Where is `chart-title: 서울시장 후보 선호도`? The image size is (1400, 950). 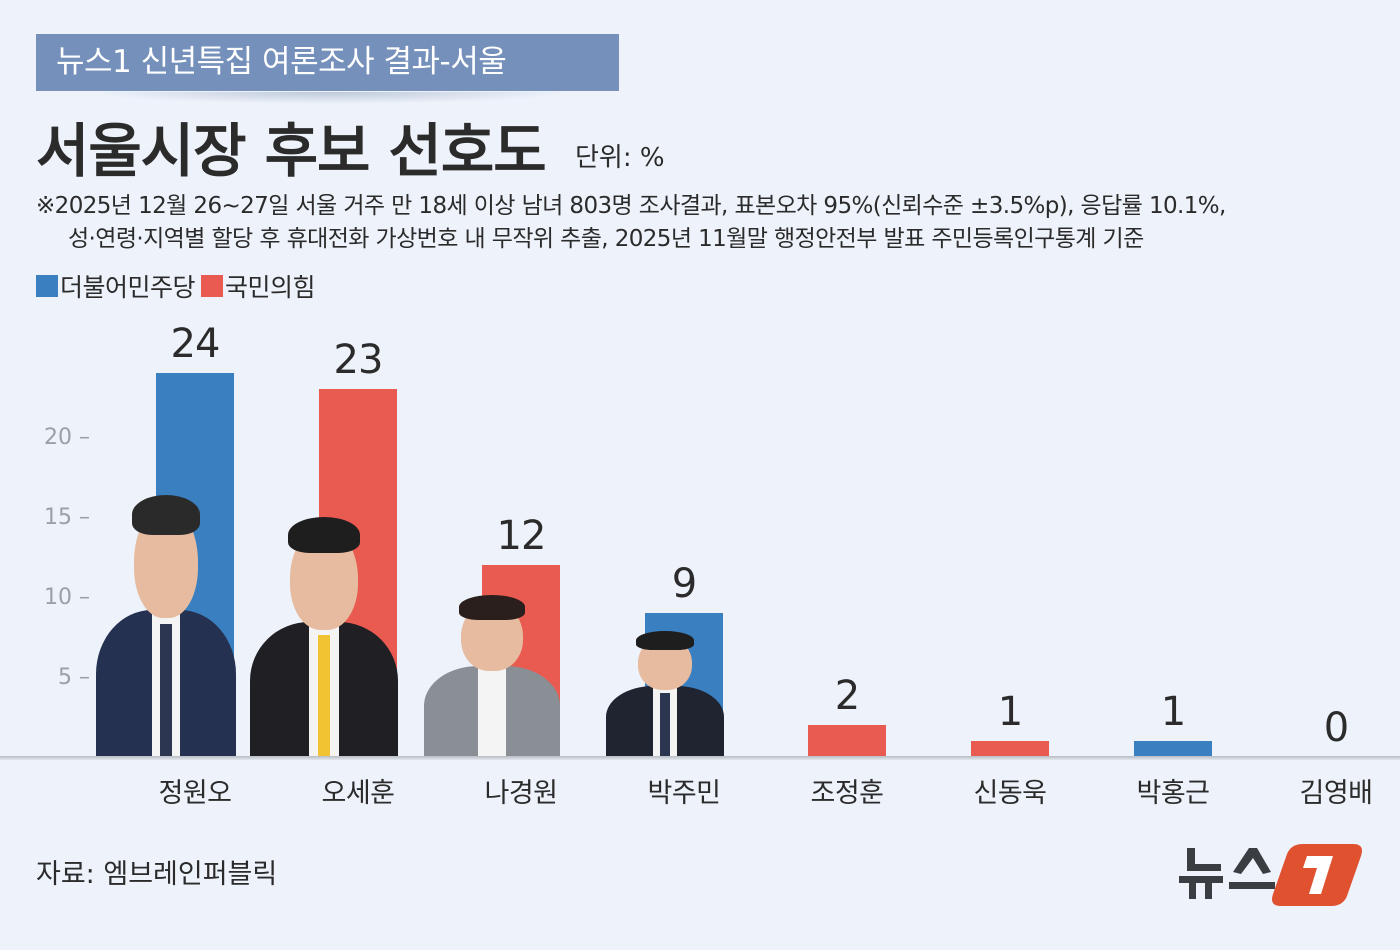 chart-title: 서울시장 후보 선호도 is located at coordinates (291, 151).